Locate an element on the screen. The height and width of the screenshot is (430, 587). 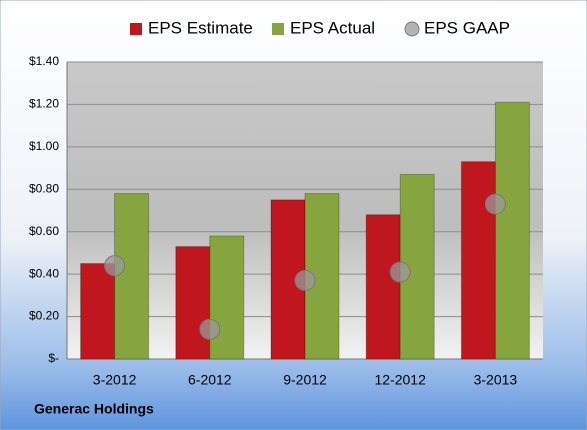
x-tick-label: 3-2012 is located at coordinates (115, 380).